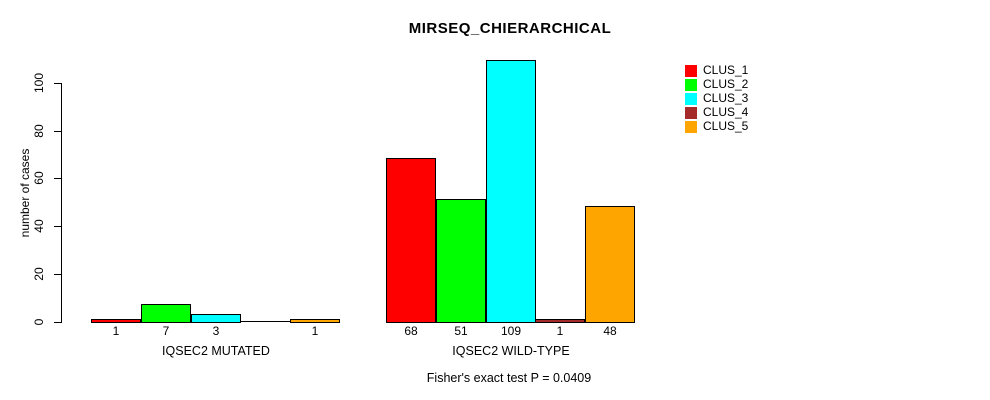 Image resolution: width=990 pixels, height=400 pixels. What do you see at coordinates (511, 351) in the screenshot?
I see `x-group-label: IQSEC2 WILD-TYPE` at bounding box center [511, 351].